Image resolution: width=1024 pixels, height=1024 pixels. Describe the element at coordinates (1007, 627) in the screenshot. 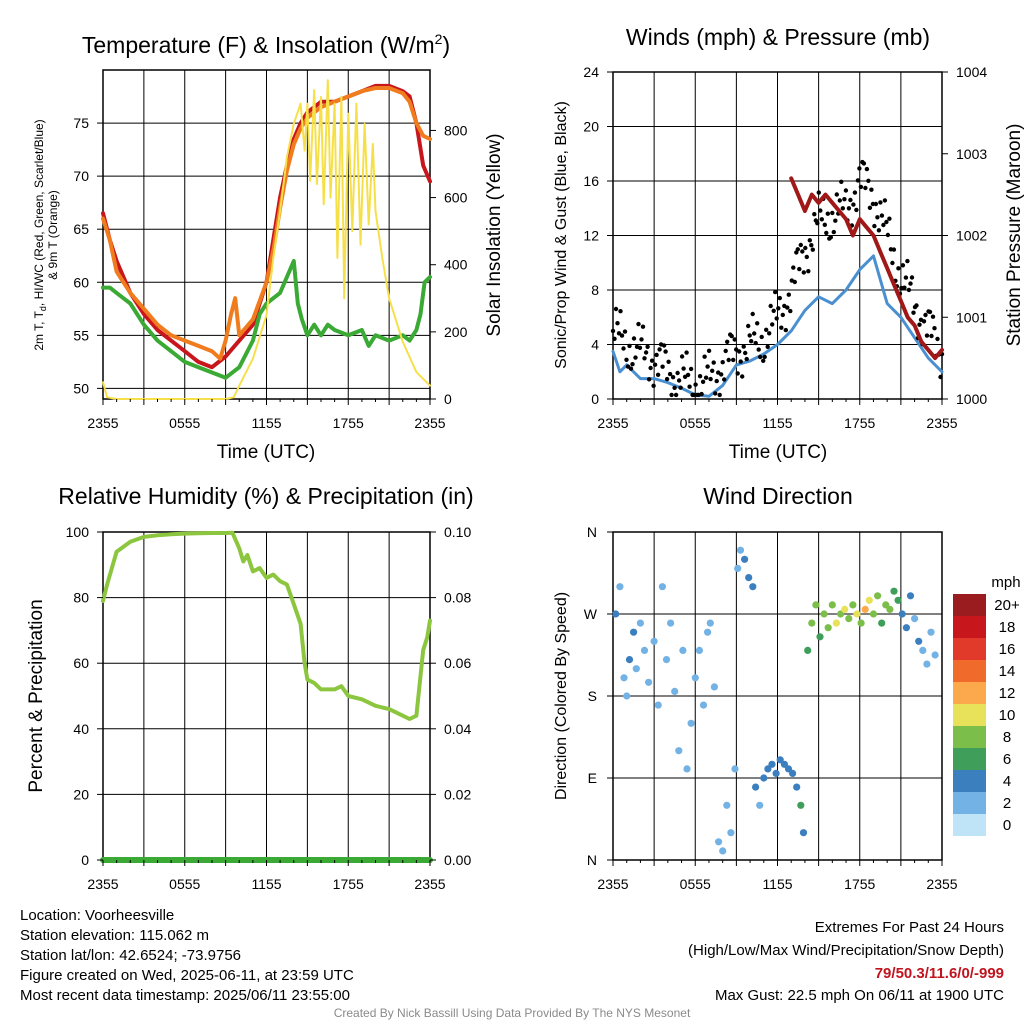

I see `legend-label: 18` at that location.